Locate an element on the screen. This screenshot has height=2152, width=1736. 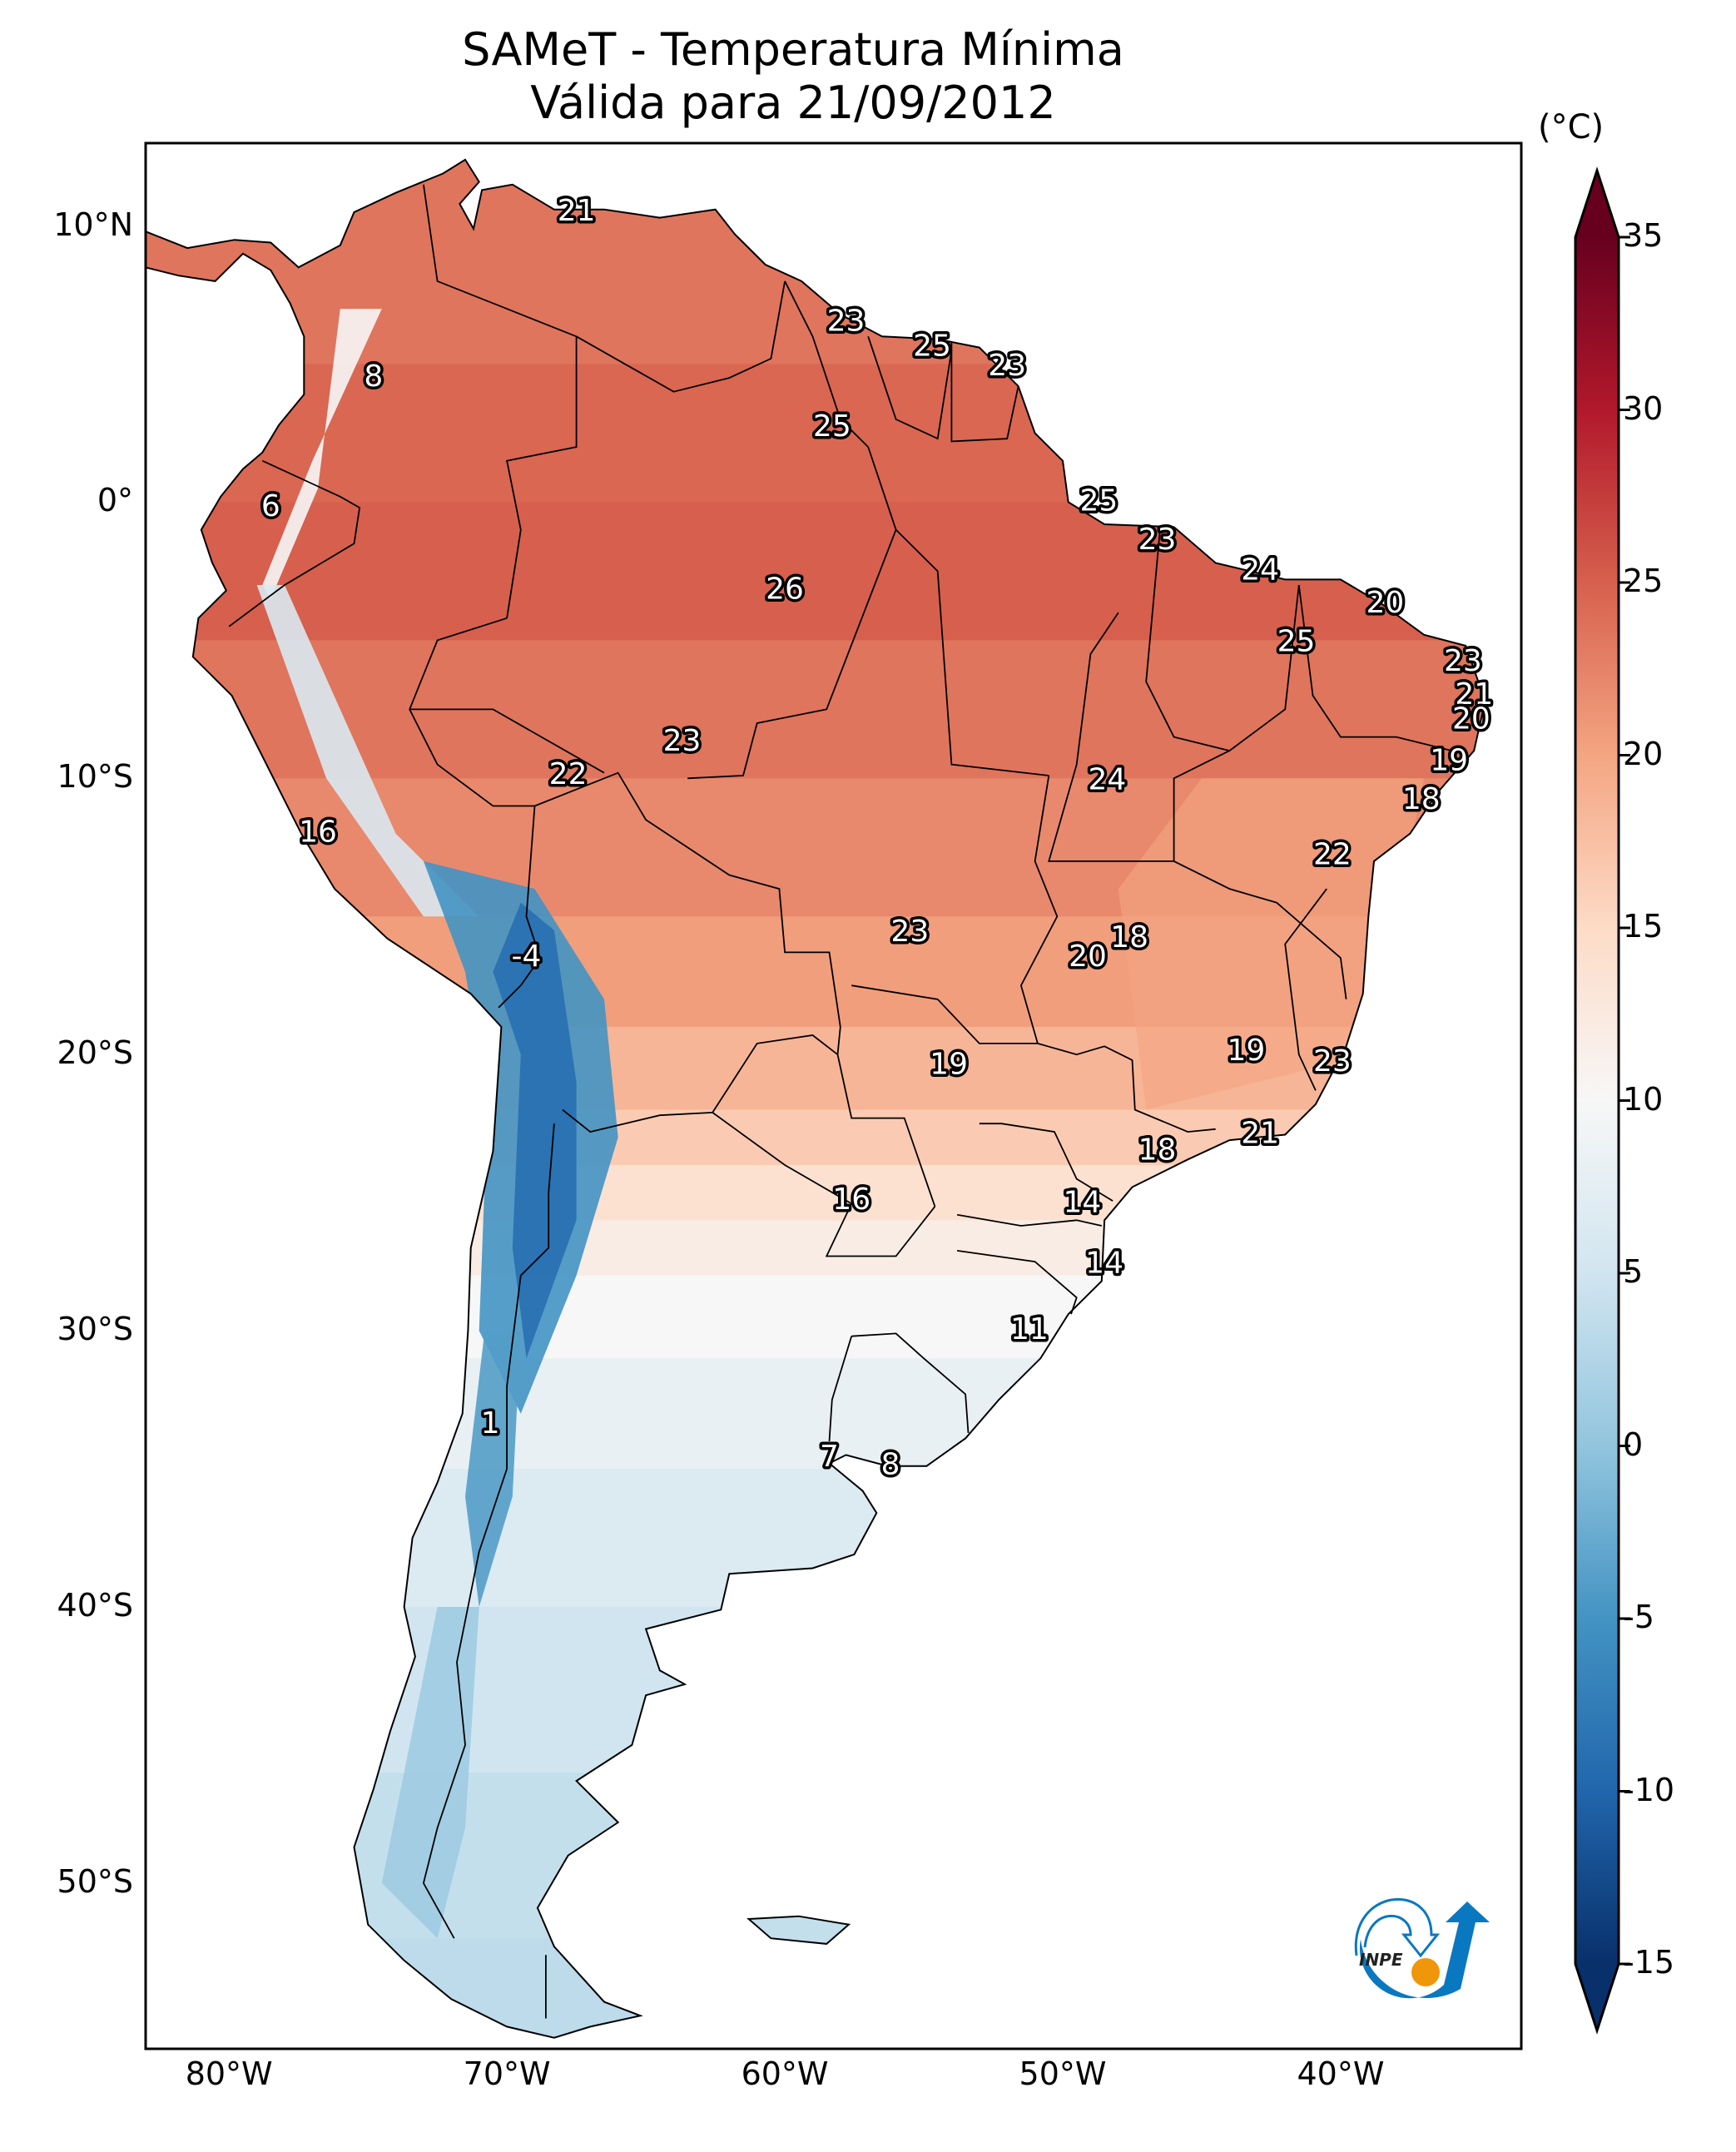
latitude-tick-label: 0° is located at coordinates (115, 500).